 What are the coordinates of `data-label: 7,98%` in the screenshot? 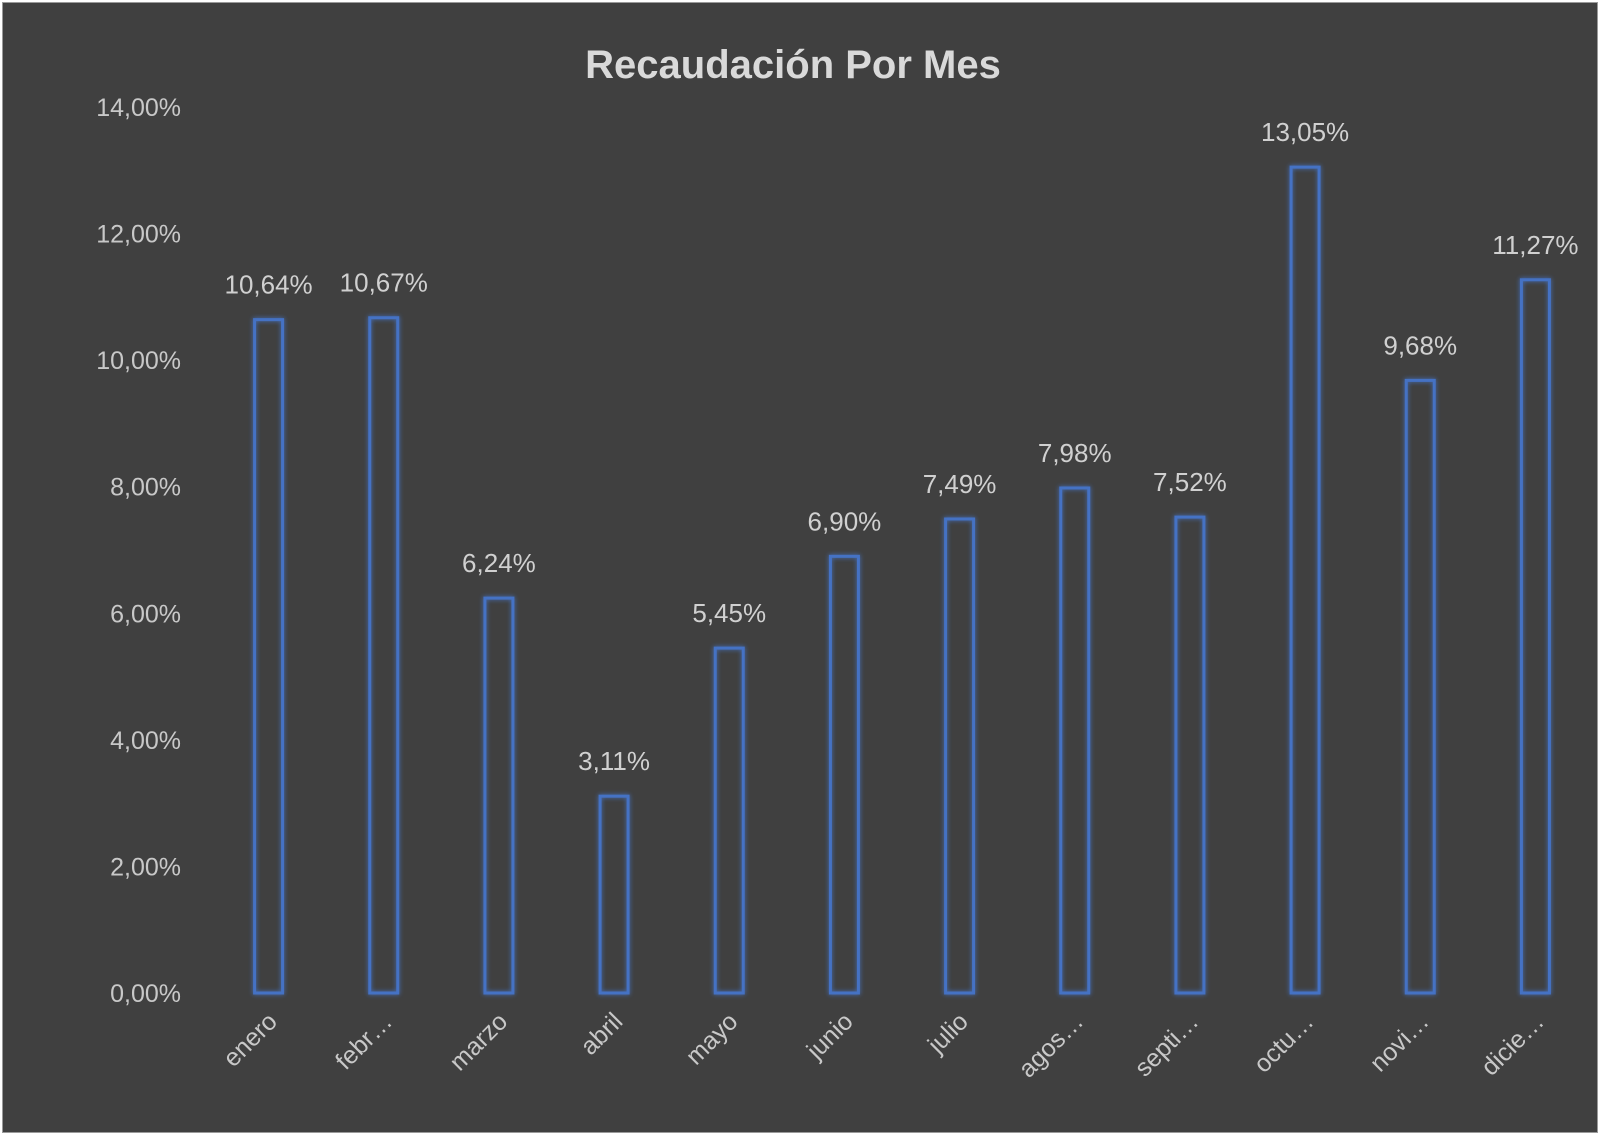 It's located at (1075, 453).